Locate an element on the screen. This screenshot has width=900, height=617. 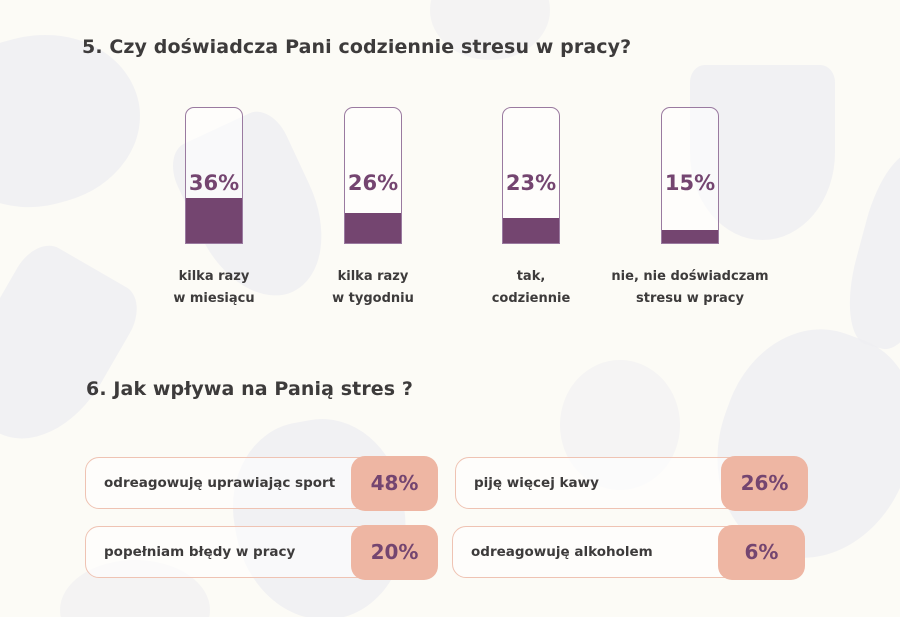
bar-container: 36% is located at coordinates (214, 175).